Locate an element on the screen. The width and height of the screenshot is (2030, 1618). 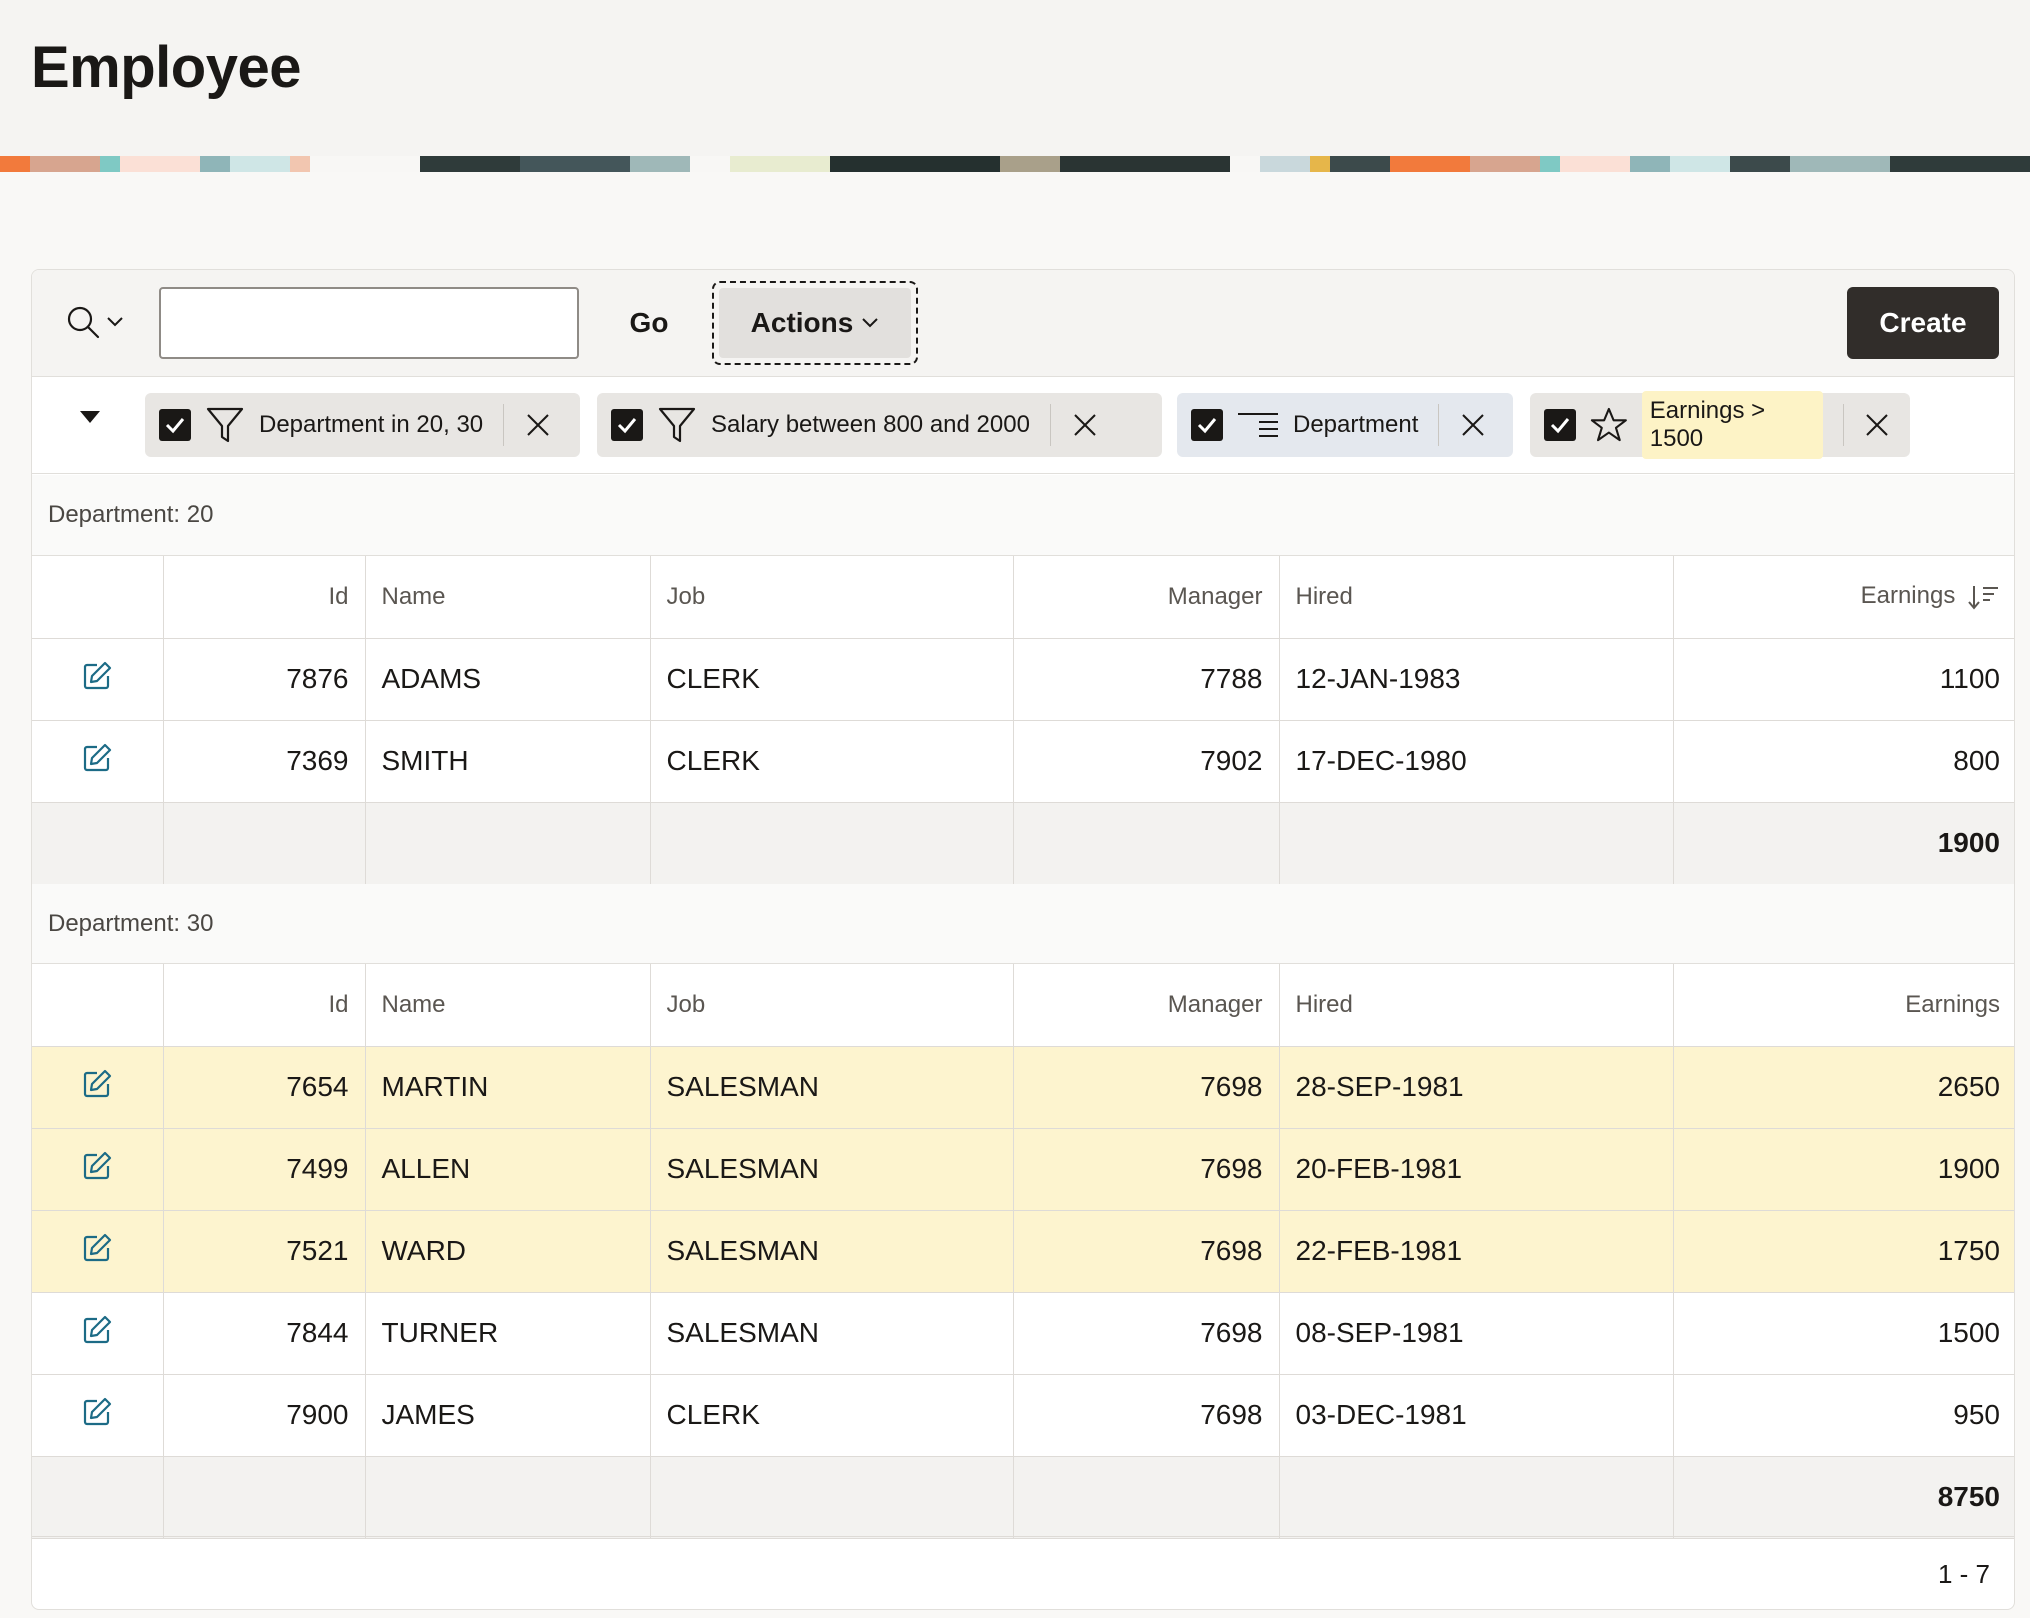
go-button: Go is located at coordinates (649, 323).